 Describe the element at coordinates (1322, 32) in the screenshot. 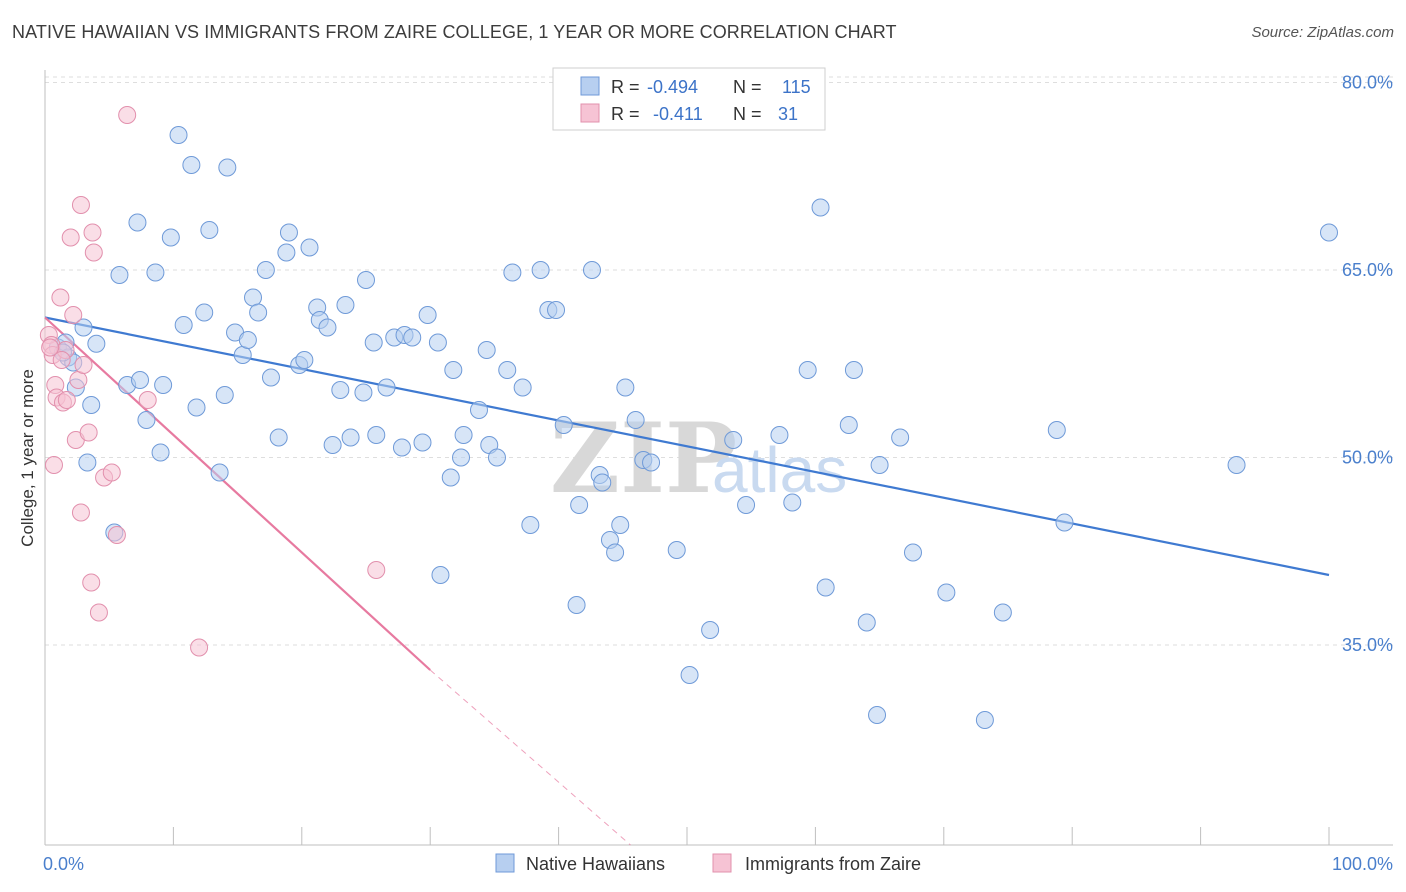

I see `source-label: Source: ZipAtlas.com` at that location.